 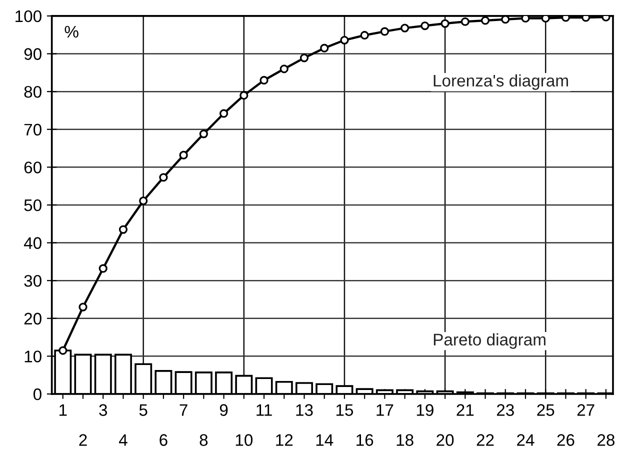 What do you see at coordinates (29, 16) in the screenshot?
I see `y-tick-label: 100` at bounding box center [29, 16].